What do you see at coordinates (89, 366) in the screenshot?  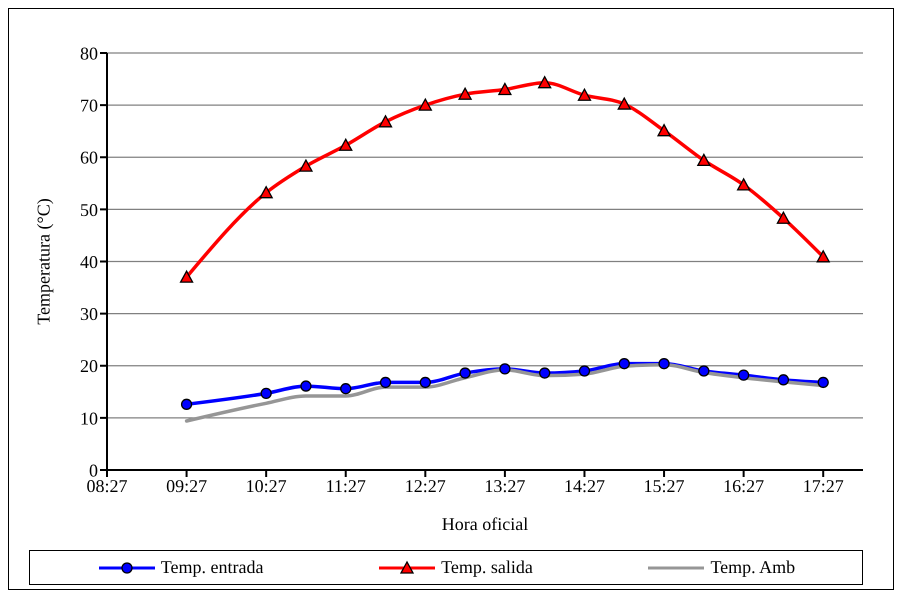 I see `y-tick-label: 20` at bounding box center [89, 366].